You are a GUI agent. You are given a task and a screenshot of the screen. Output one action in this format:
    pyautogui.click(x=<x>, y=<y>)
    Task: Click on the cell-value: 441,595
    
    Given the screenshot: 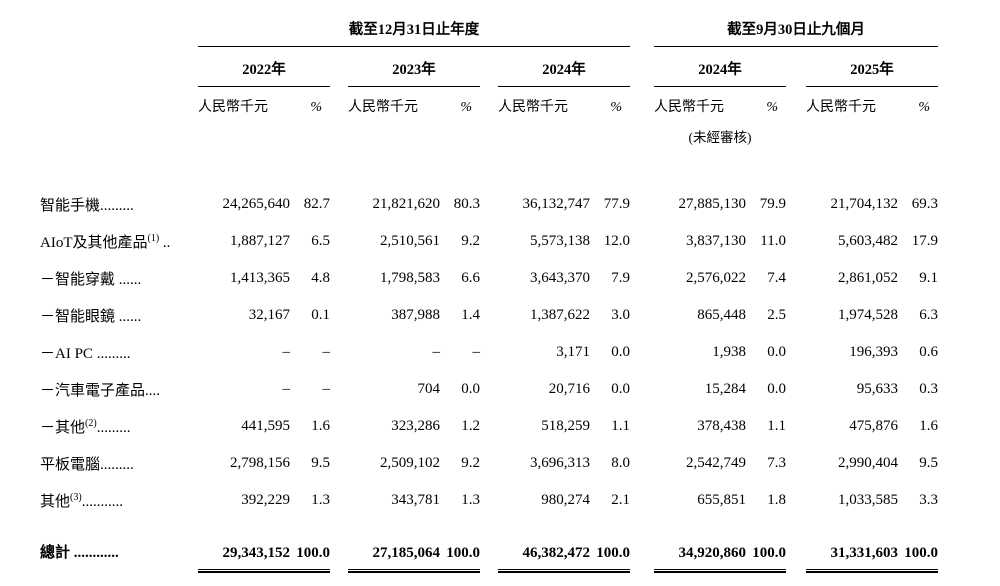 What is the action you would take?
    pyautogui.click(x=265, y=426)
    